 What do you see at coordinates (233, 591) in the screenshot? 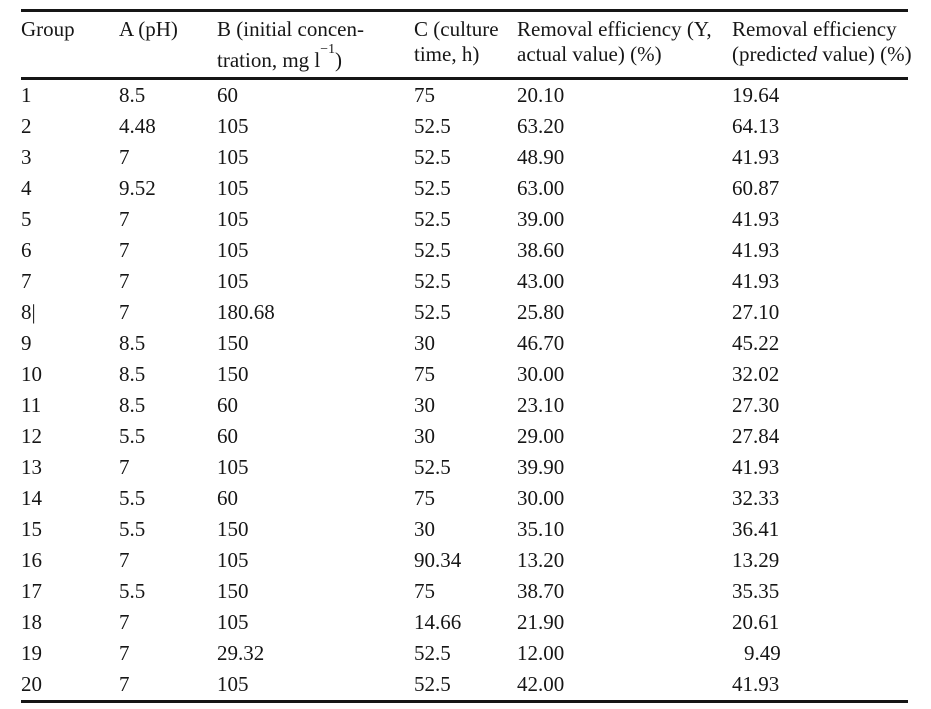
I see `cell-value: 150` at bounding box center [233, 591].